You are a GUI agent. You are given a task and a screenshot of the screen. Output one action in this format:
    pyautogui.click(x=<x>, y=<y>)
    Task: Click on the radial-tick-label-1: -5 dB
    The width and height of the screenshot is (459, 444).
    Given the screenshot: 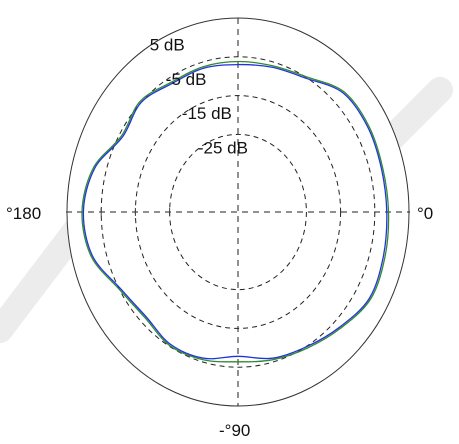 What is the action you would take?
    pyautogui.click(x=186, y=79)
    